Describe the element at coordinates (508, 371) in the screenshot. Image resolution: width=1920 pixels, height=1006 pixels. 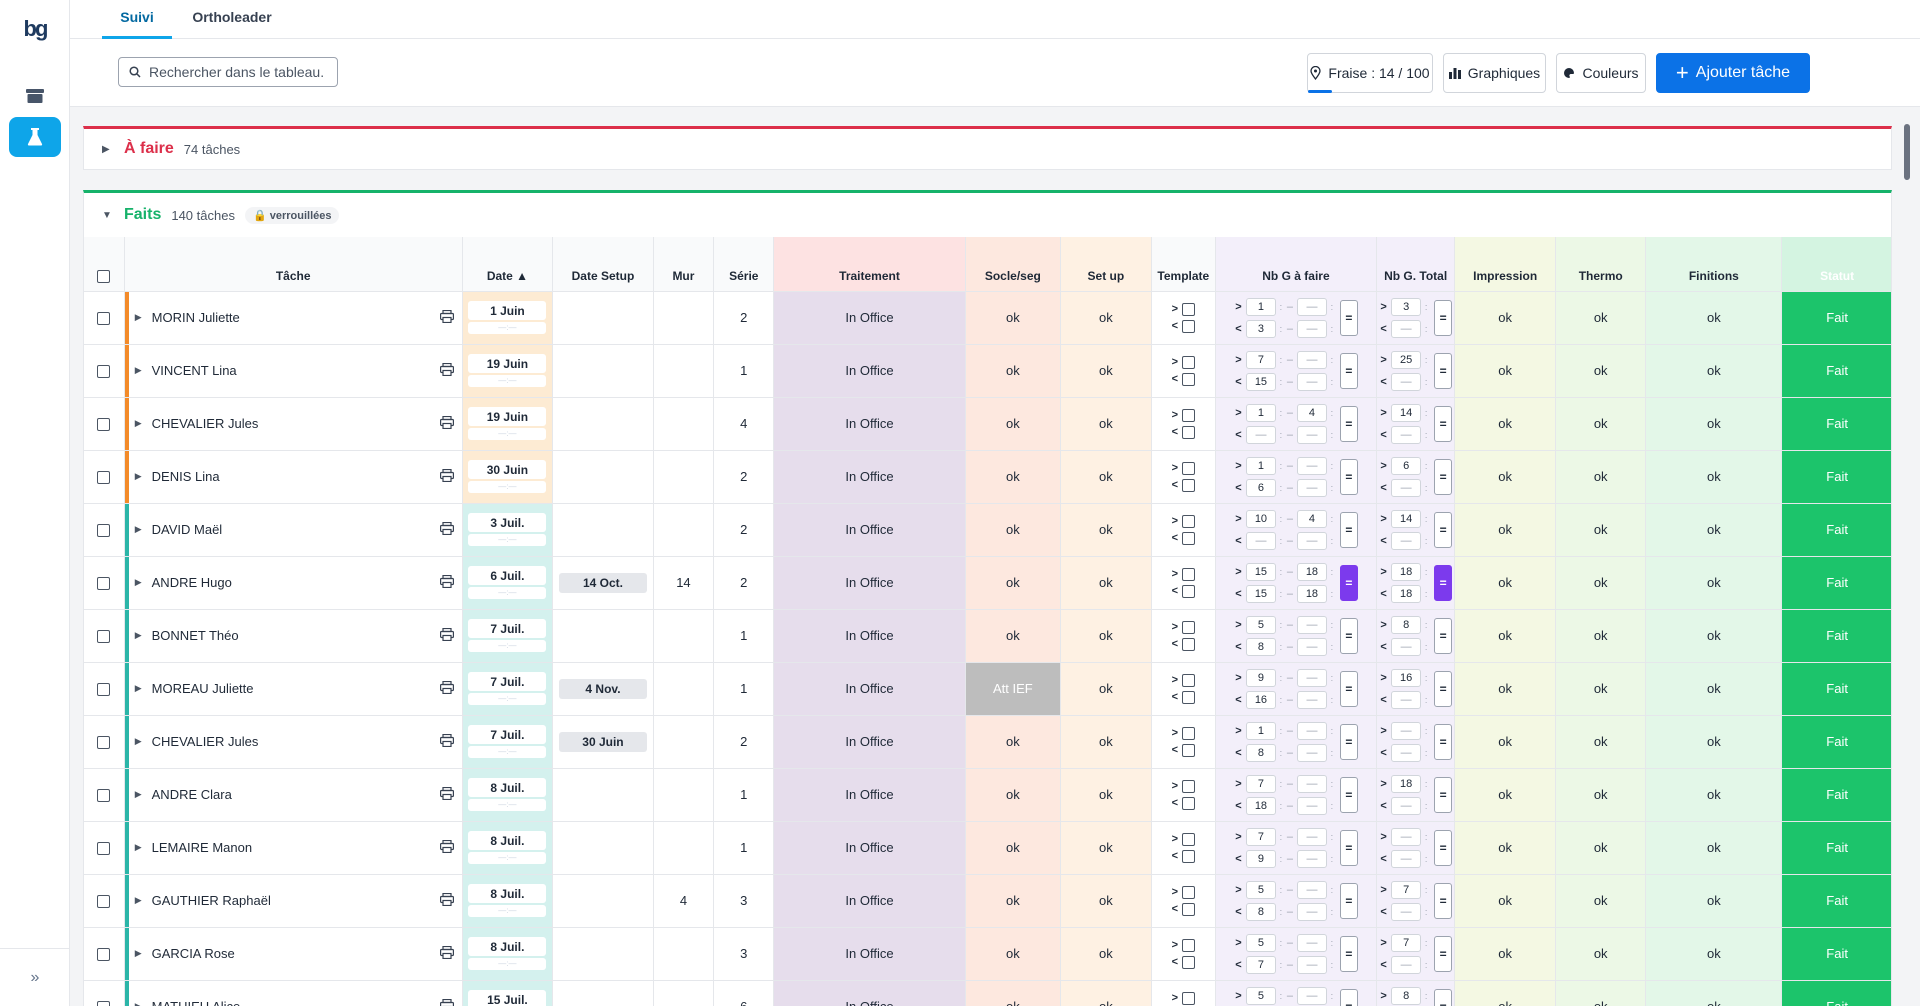
I see `date-cell: 19 Juin —:—` at that location.